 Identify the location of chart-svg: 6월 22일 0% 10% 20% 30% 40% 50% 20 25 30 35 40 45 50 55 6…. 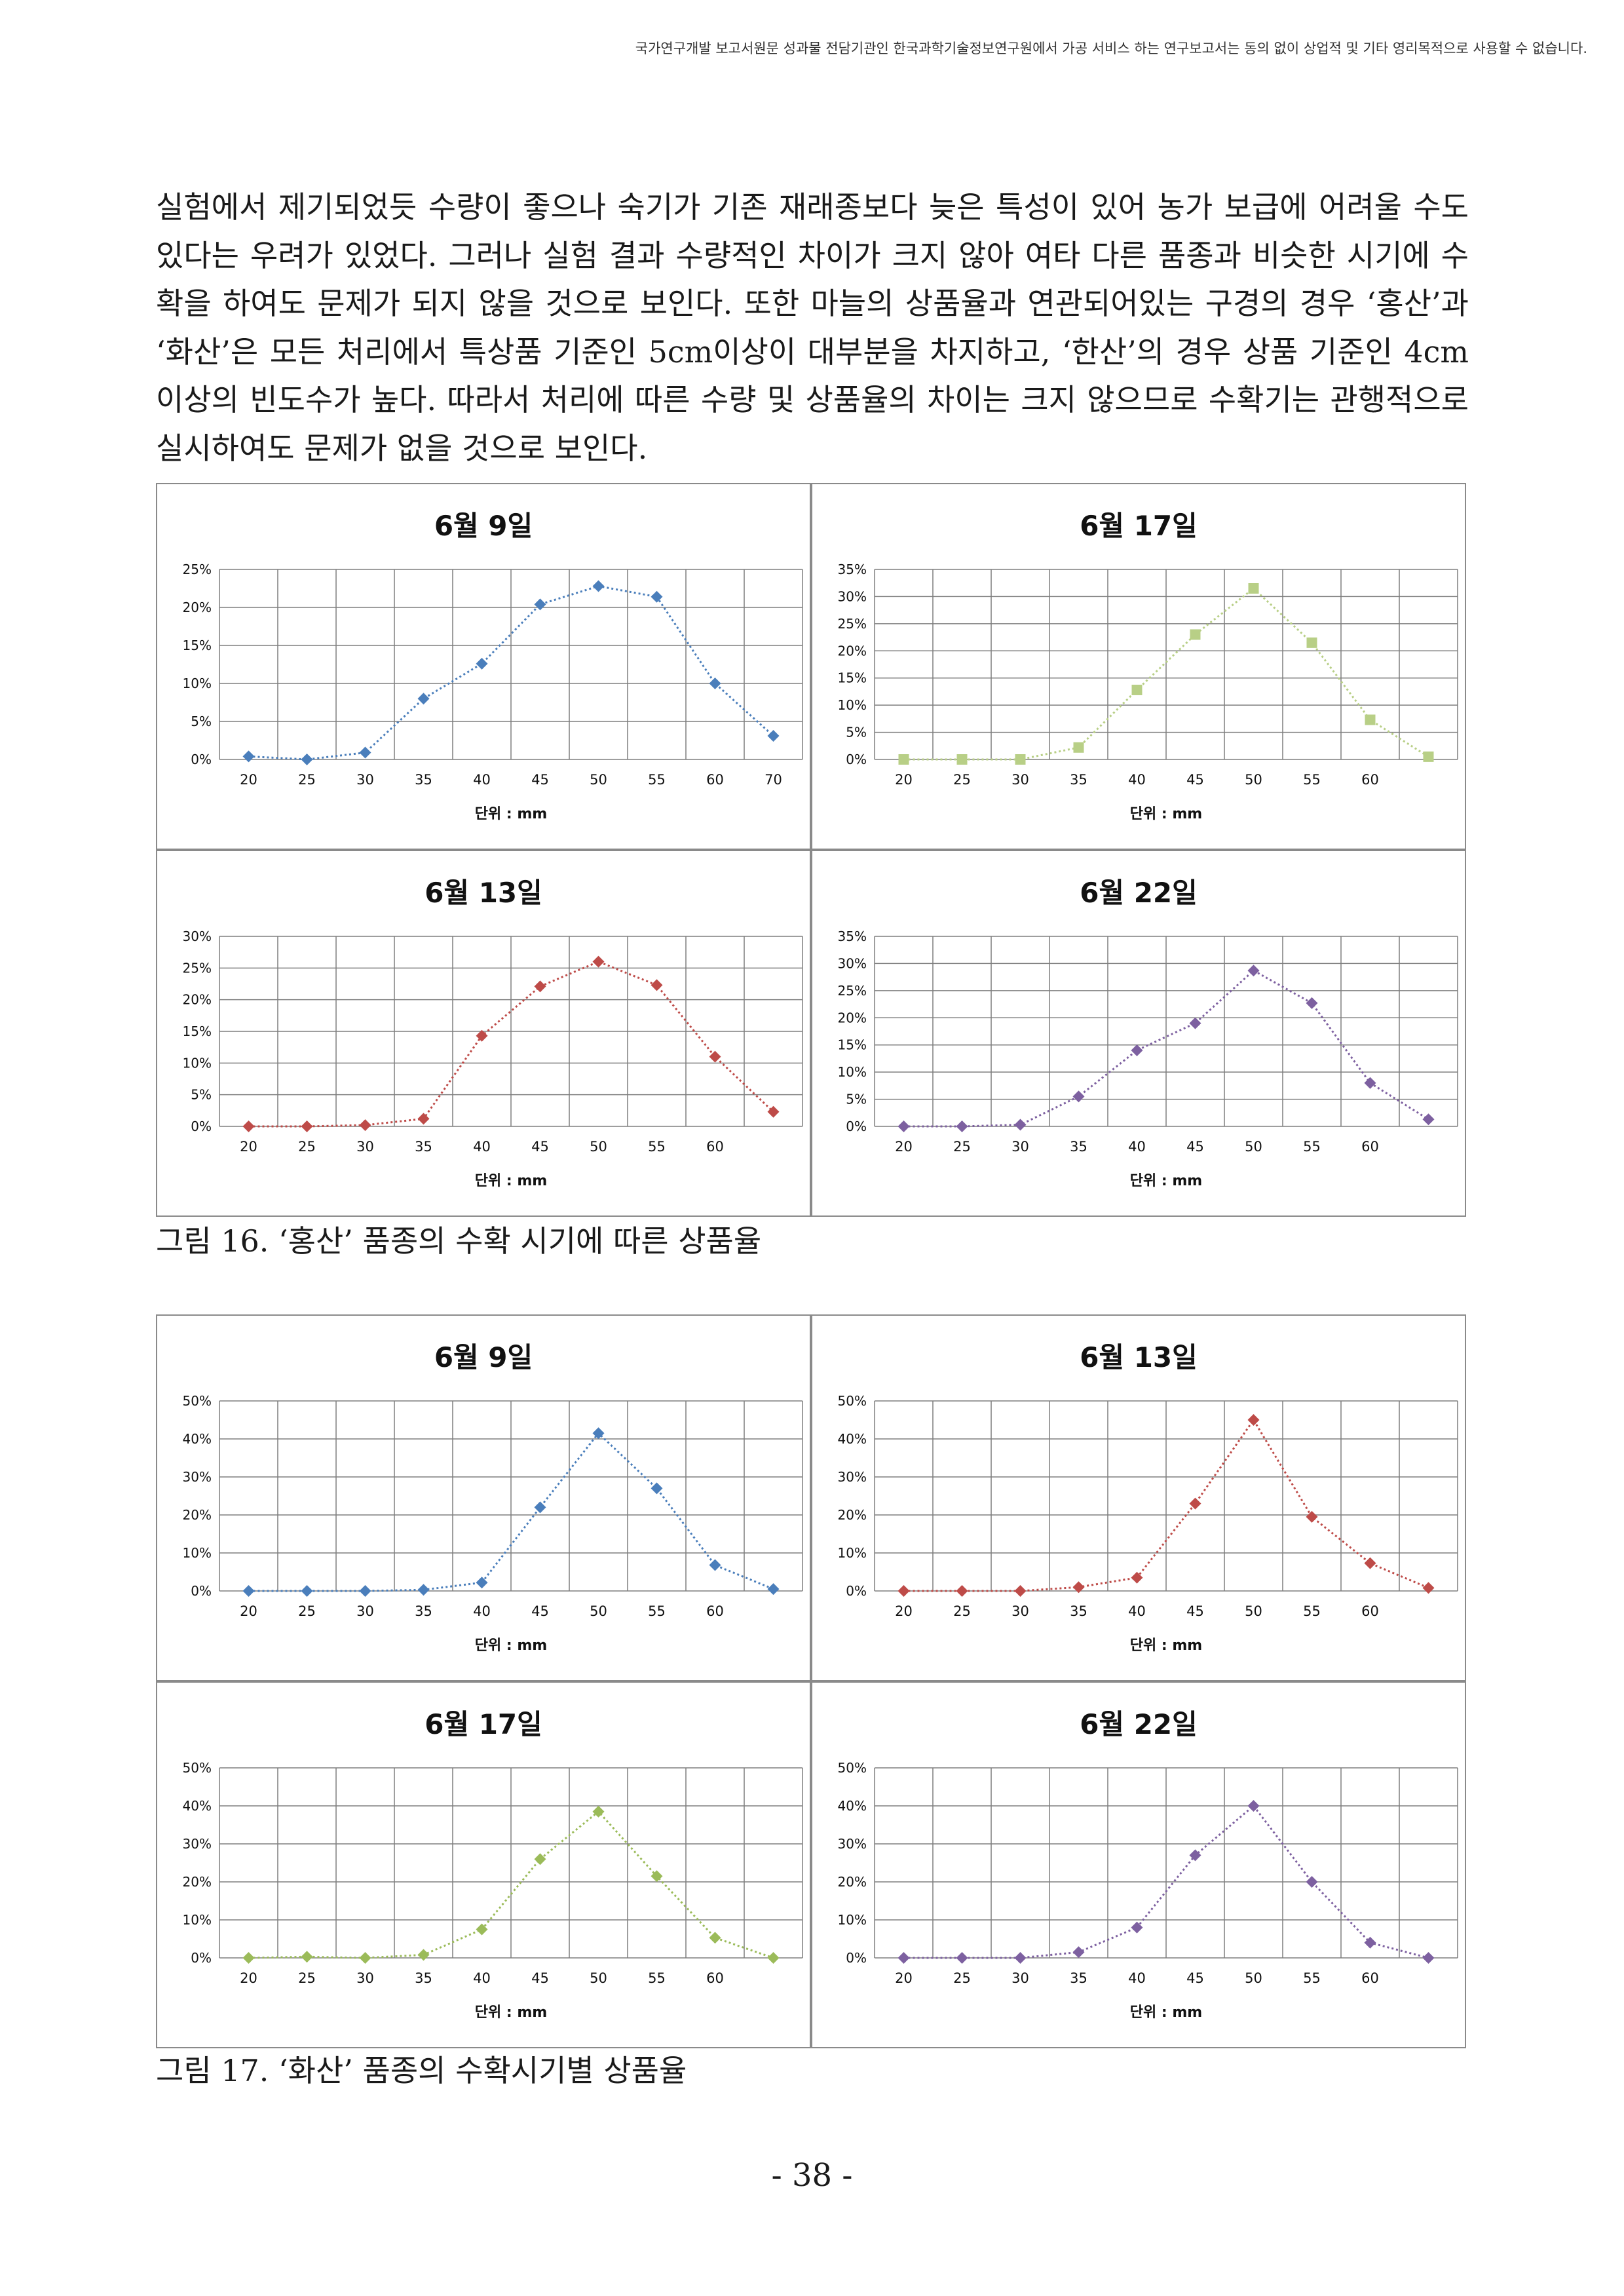
(1148, 1864).